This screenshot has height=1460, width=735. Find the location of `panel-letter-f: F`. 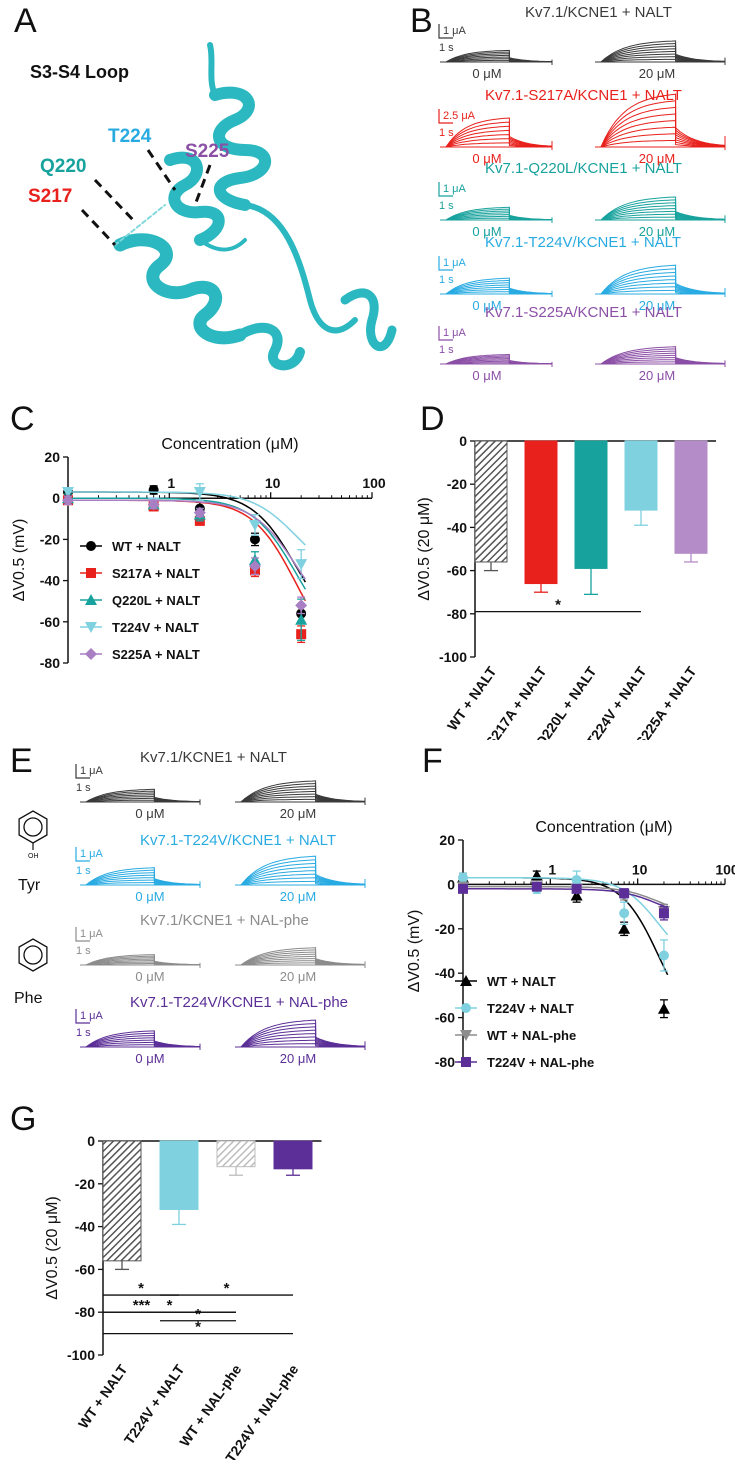

panel-letter-f: F is located at coordinates (432, 761).